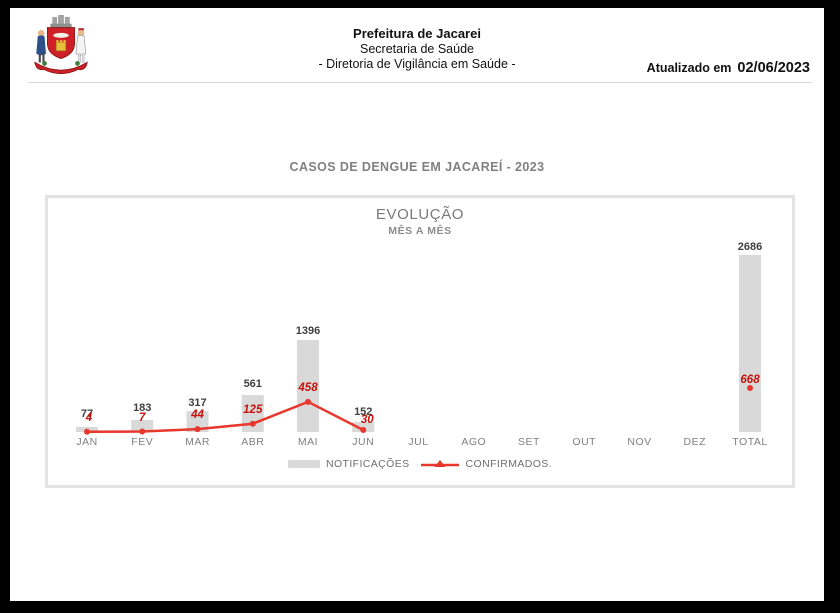 The height and width of the screenshot is (613, 840). I want to click on notifications-value-label: 317, so click(197, 403).